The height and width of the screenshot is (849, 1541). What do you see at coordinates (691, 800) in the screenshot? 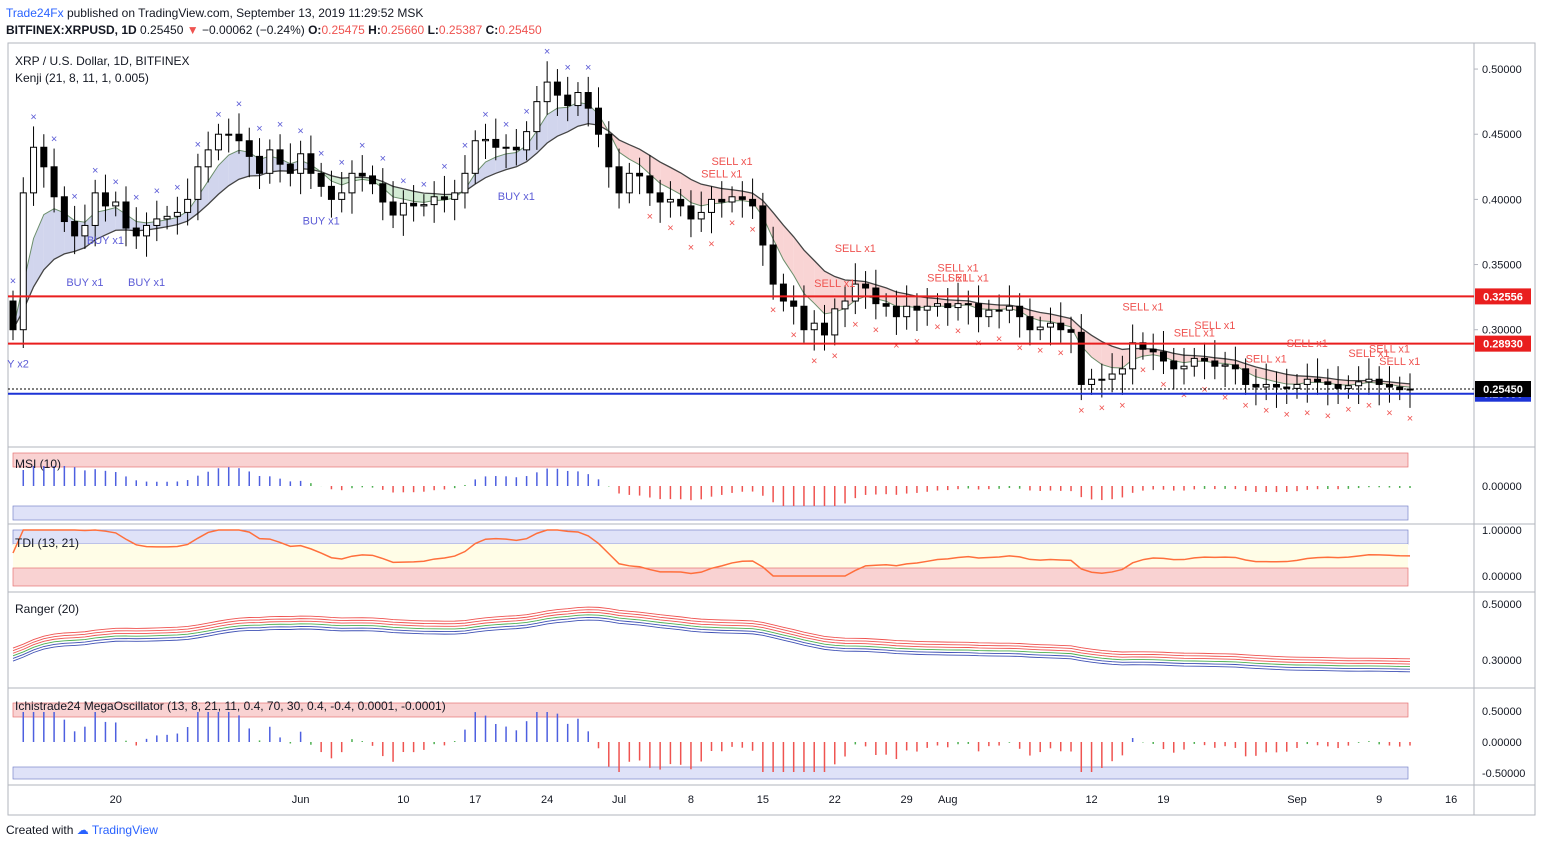
I see `time-tick-label: 8` at bounding box center [691, 800].